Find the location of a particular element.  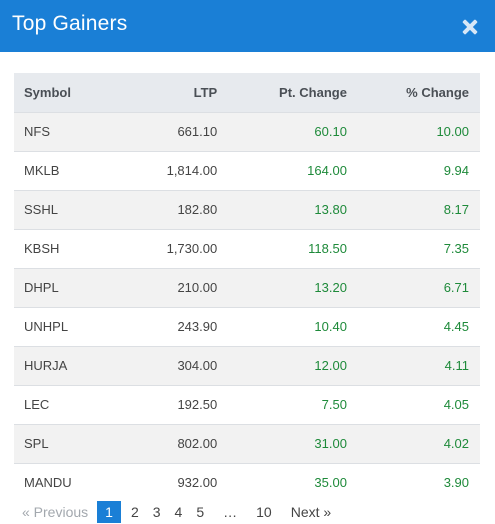

pagination-page-1: 1 is located at coordinates (109, 512).